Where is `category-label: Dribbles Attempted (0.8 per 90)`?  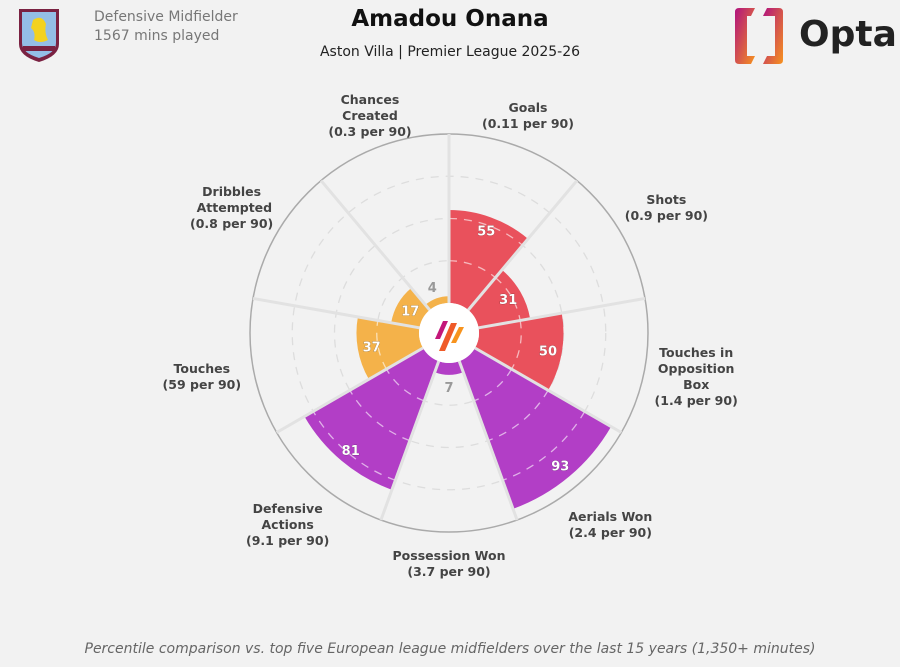
category-label: Dribbles Attempted (0.8 per 90) is located at coordinates (231, 208).